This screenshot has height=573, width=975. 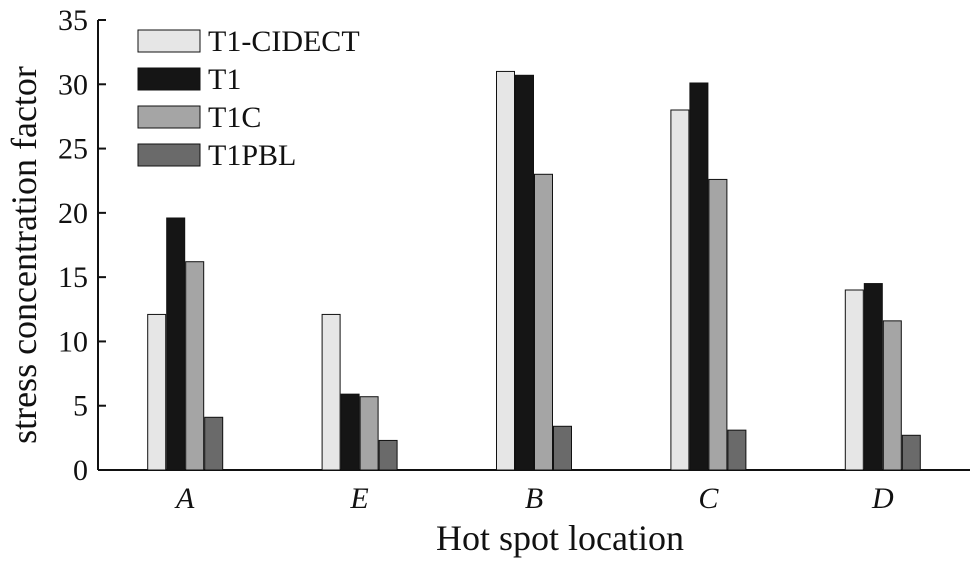 I want to click on legend-label: T1PBL, so click(x=252, y=155).